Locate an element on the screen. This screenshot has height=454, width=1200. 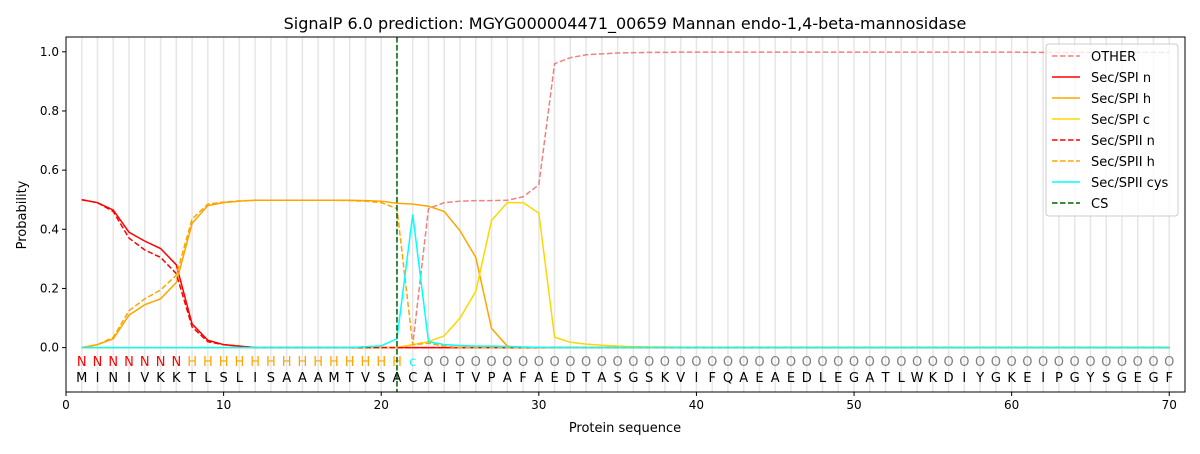
x-tick-label: 10 is located at coordinates (223, 405).